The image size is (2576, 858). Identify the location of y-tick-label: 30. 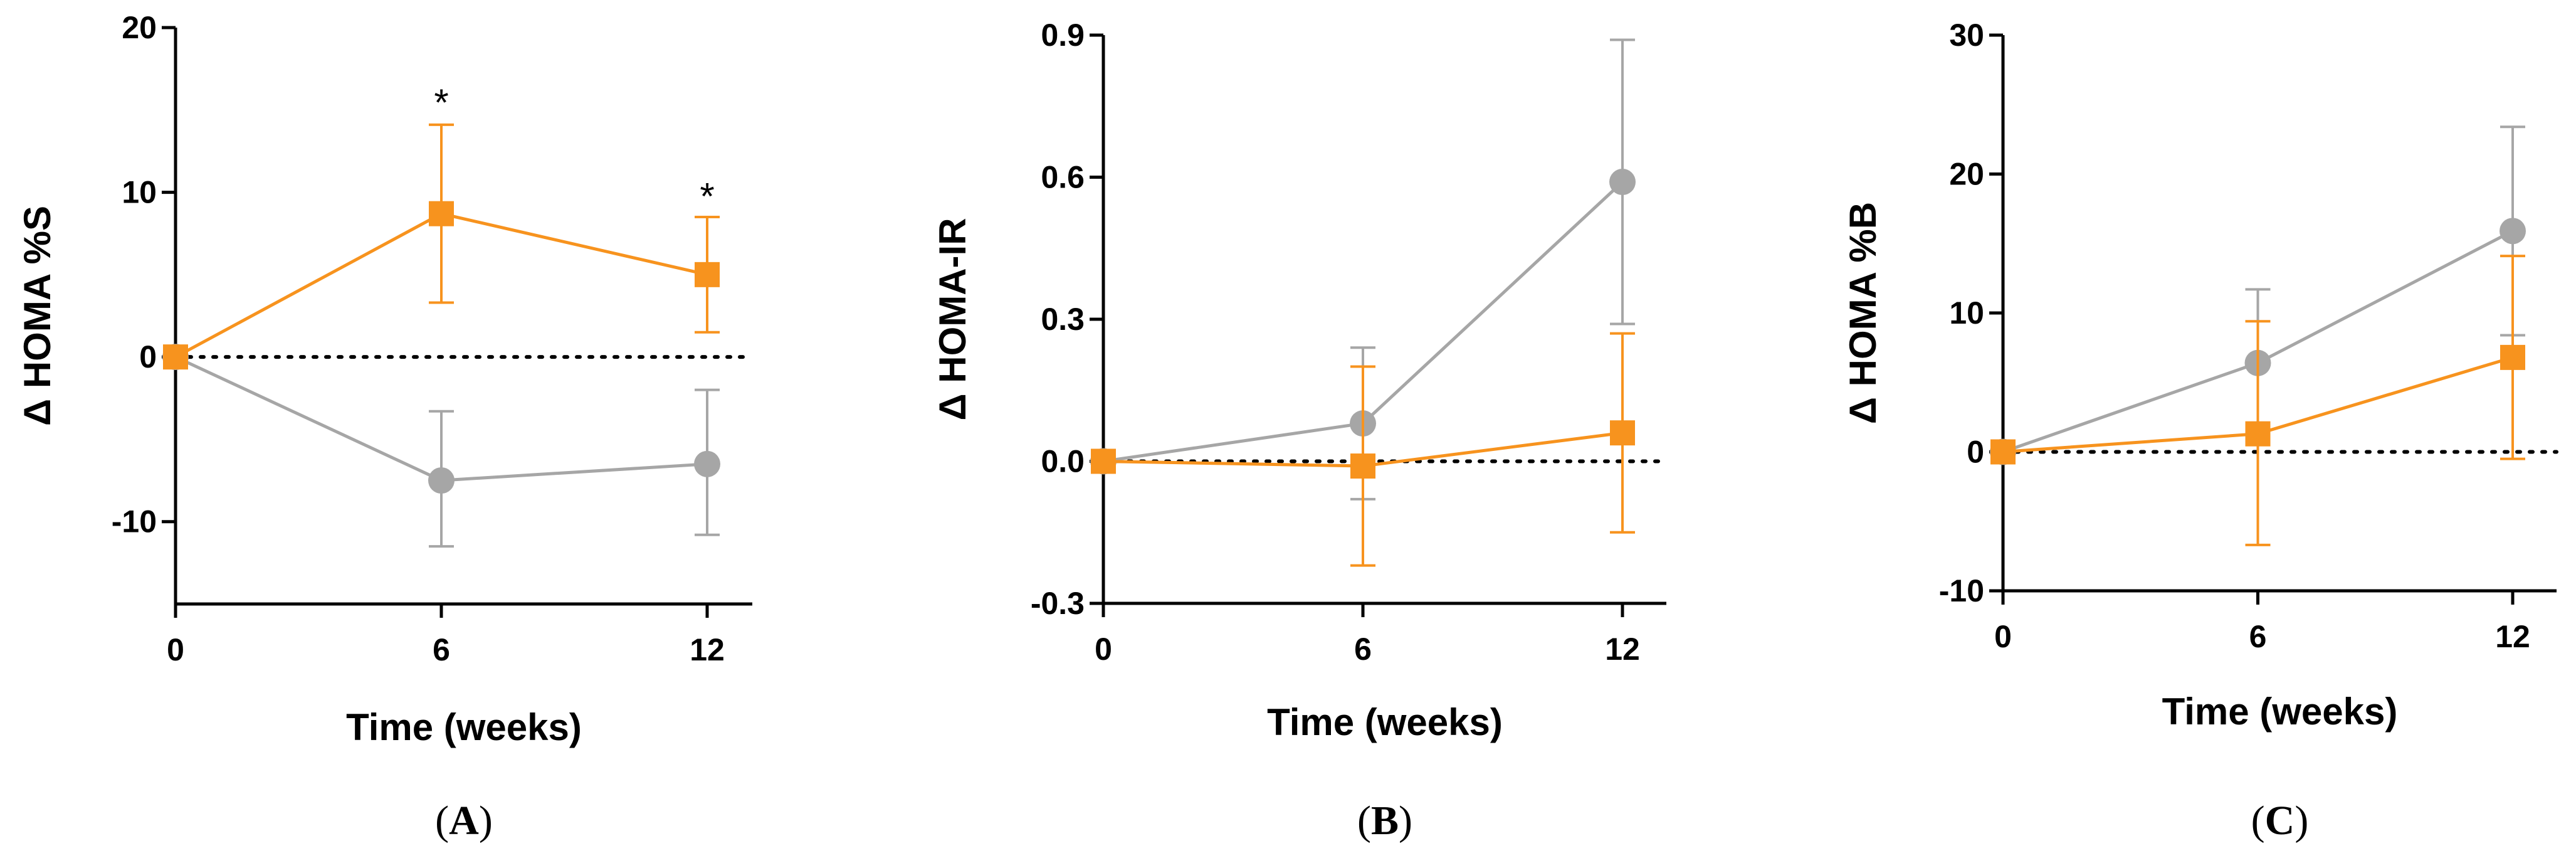
(1967, 35).